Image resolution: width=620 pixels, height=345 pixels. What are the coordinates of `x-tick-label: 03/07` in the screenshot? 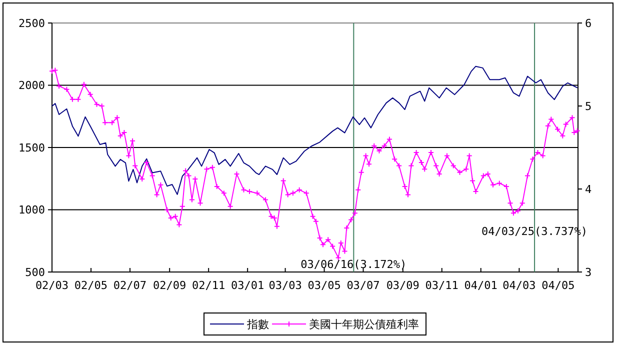 It's located at (363, 285).